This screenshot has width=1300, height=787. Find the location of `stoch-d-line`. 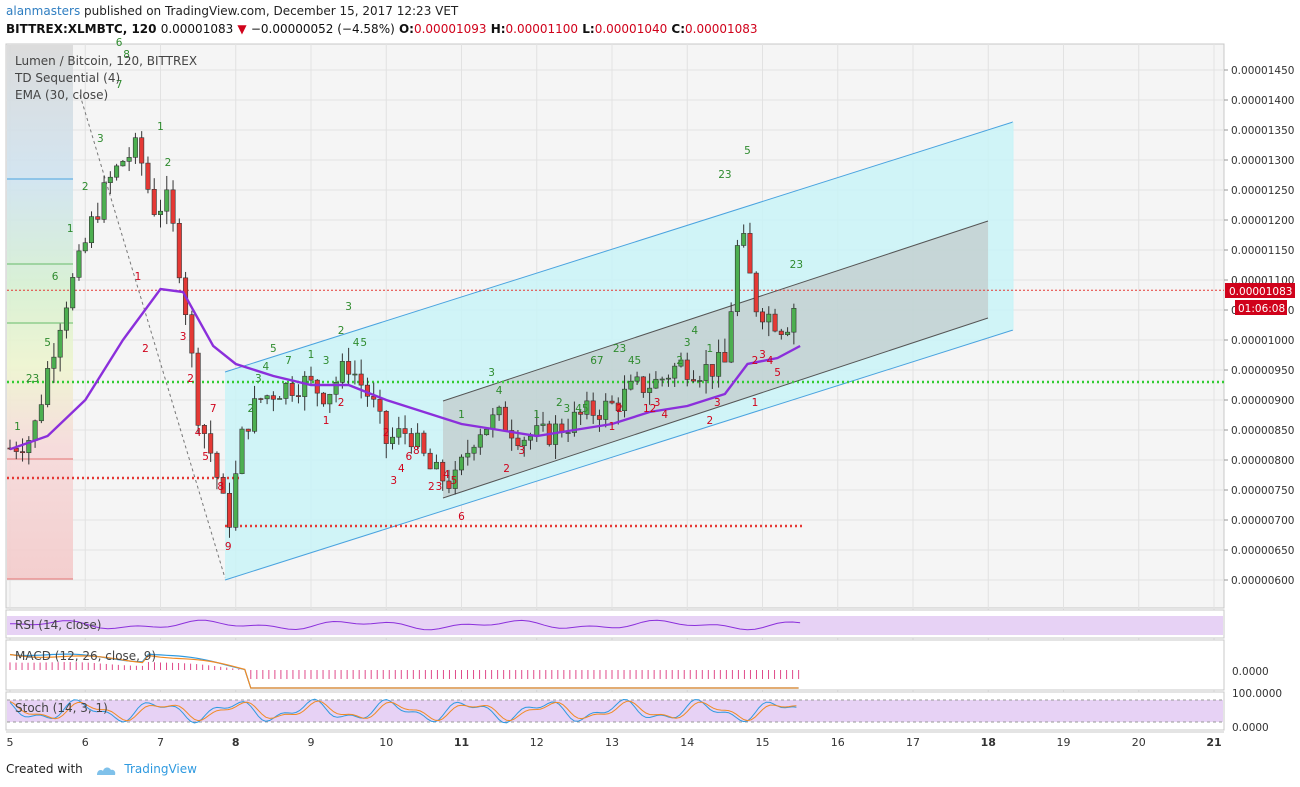

stoch-d-line is located at coordinates (403, 711).